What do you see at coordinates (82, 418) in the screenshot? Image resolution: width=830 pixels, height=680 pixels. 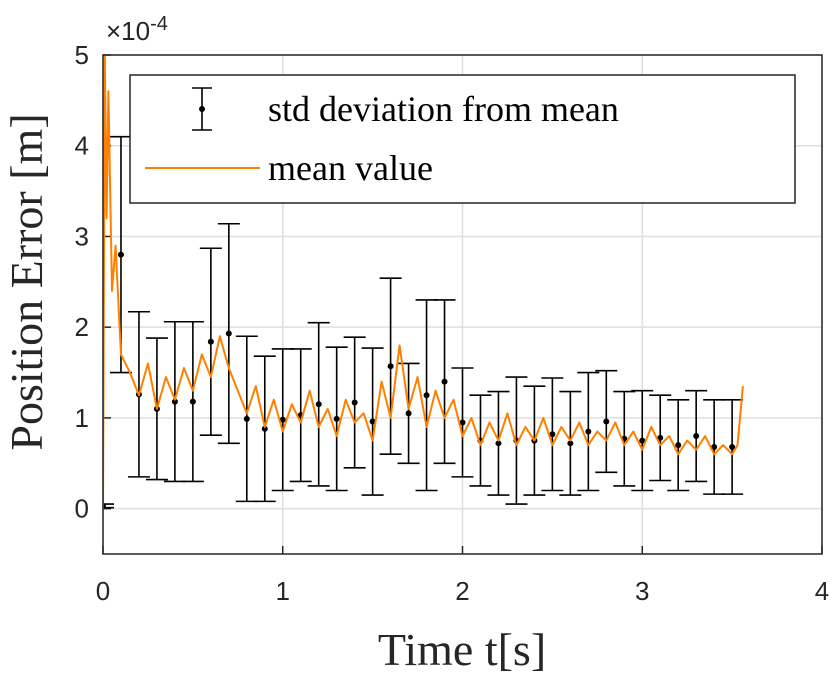 I see `y-tick-label: 1` at bounding box center [82, 418].